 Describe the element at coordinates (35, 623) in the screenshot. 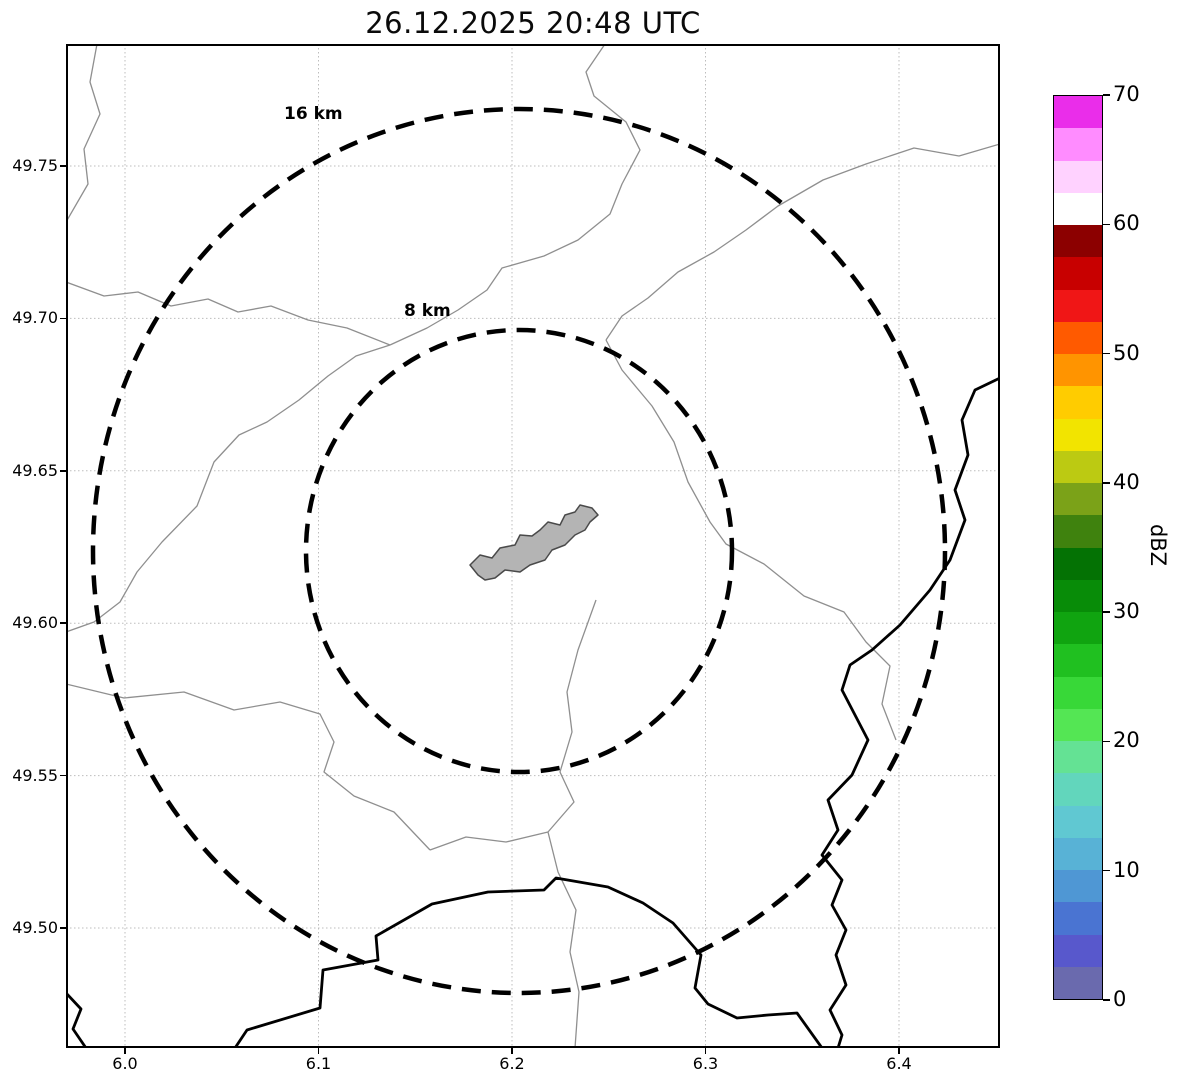

I see `y-tick-label: 49.60` at that location.